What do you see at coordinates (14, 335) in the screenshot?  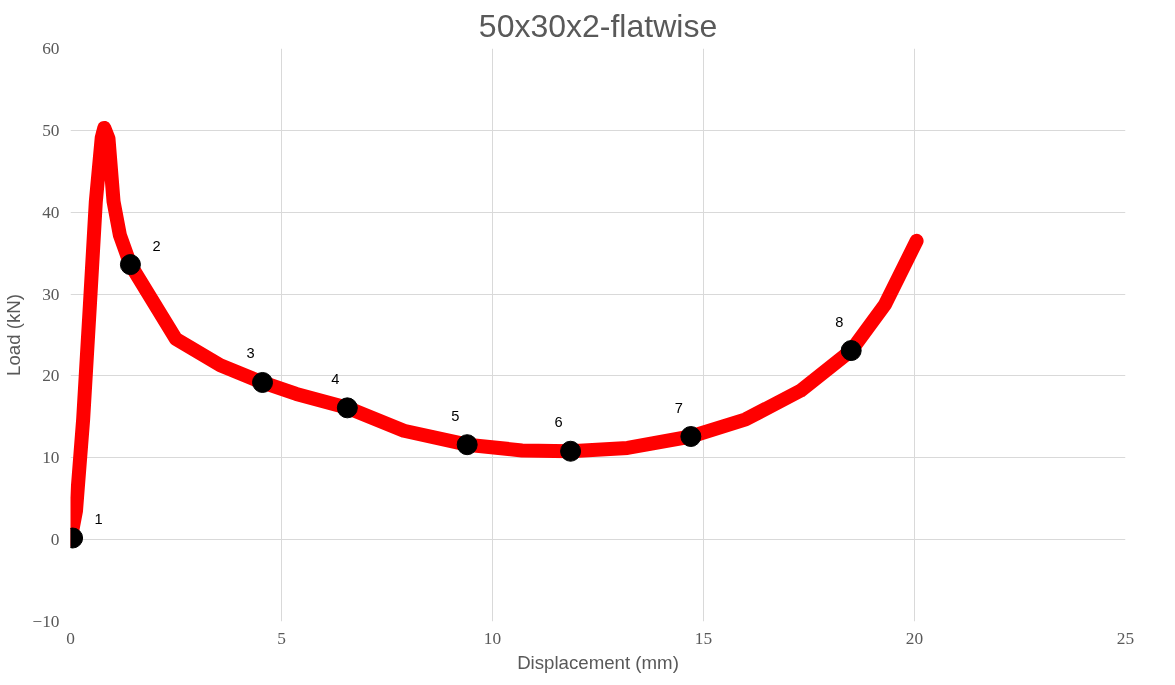 I see `y-axis-title: Load (kN)` at bounding box center [14, 335].